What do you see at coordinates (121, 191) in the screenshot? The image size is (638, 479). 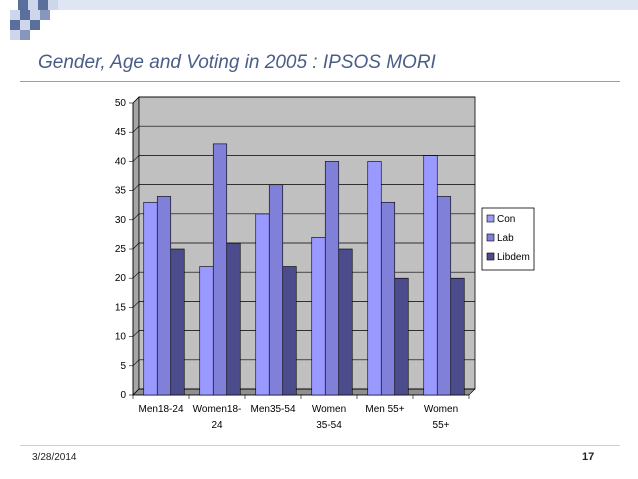 I see `y-tick-label: 35` at bounding box center [121, 191].